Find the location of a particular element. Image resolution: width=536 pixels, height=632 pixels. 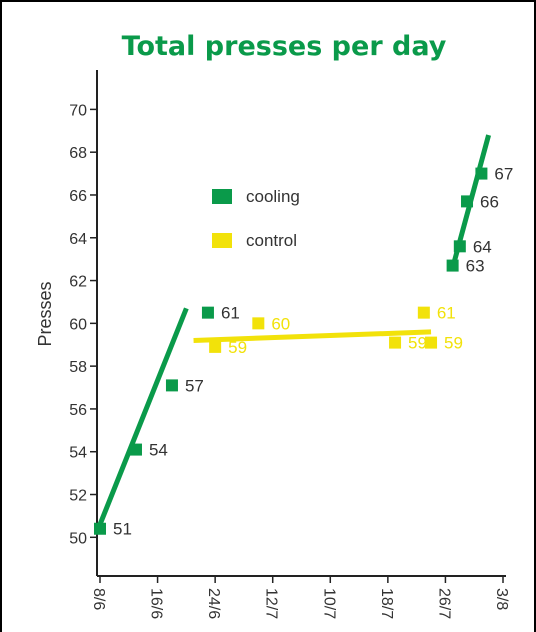

control-data-label: 61 is located at coordinates (446, 313).